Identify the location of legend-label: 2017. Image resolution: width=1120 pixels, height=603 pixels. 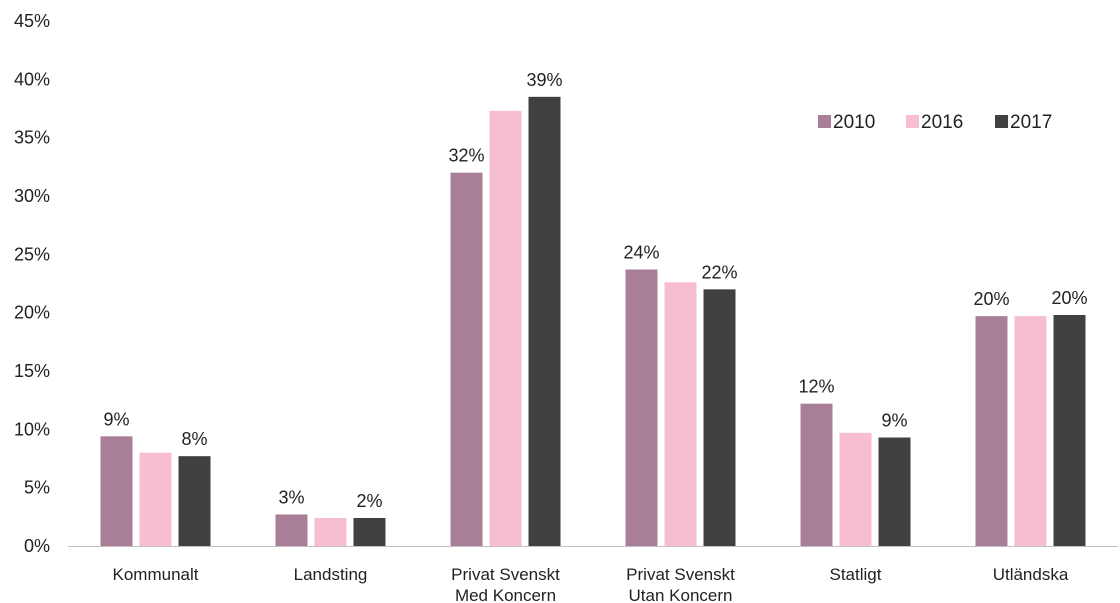
(1031, 122).